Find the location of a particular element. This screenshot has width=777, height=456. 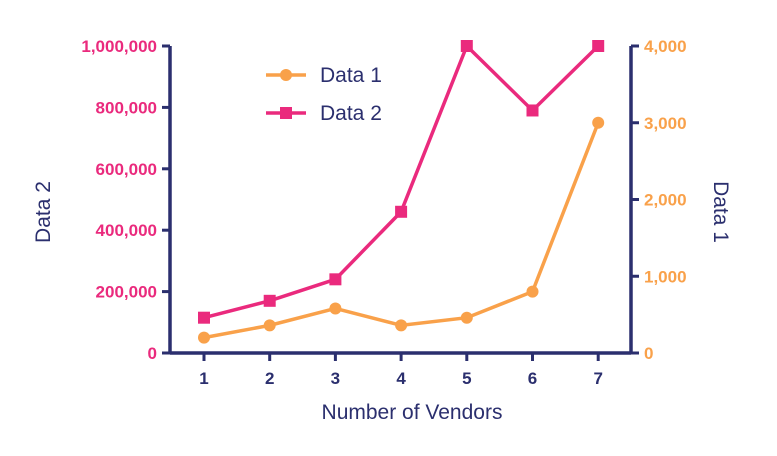

legend-marker-circle is located at coordinates (286, 75).